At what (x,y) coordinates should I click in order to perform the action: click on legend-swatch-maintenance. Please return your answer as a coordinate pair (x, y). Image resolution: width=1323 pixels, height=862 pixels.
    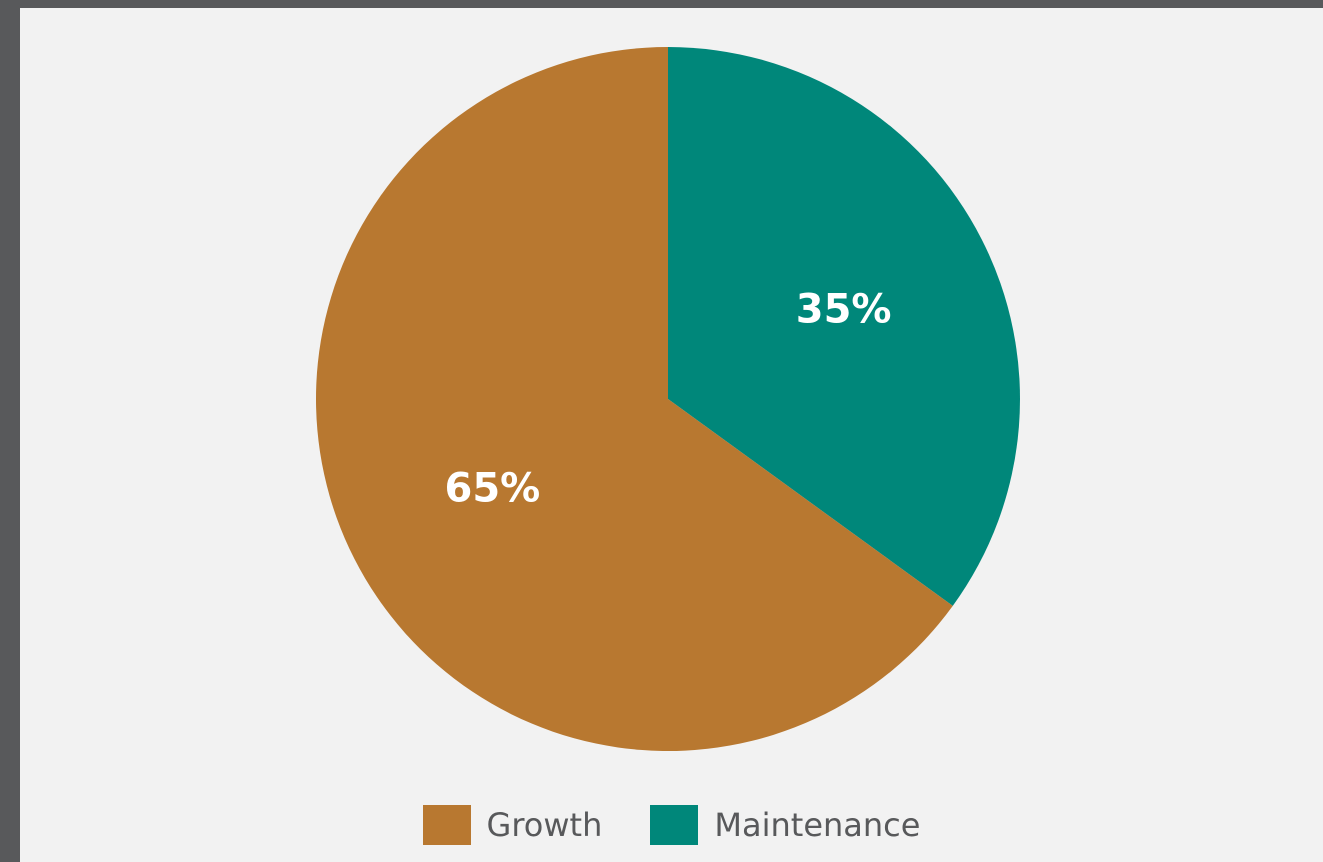
    Looking at the image, I should click on (674, 825).